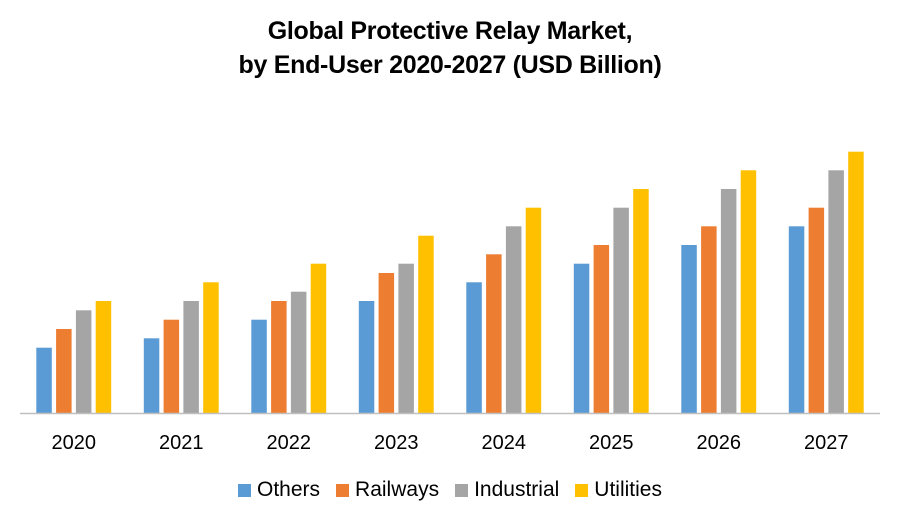 This screenshot has width=900, height=525. Describe the element at coordinates (279, 357) in the screenshot. I see `bar-railways-2022` at that location.